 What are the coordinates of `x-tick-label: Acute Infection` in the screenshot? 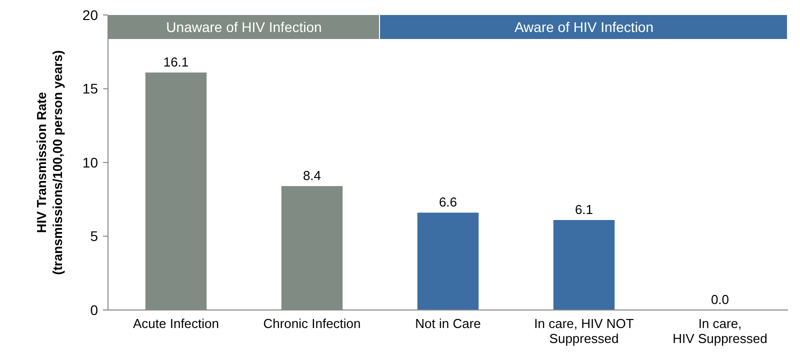 It's located at (176, 323).